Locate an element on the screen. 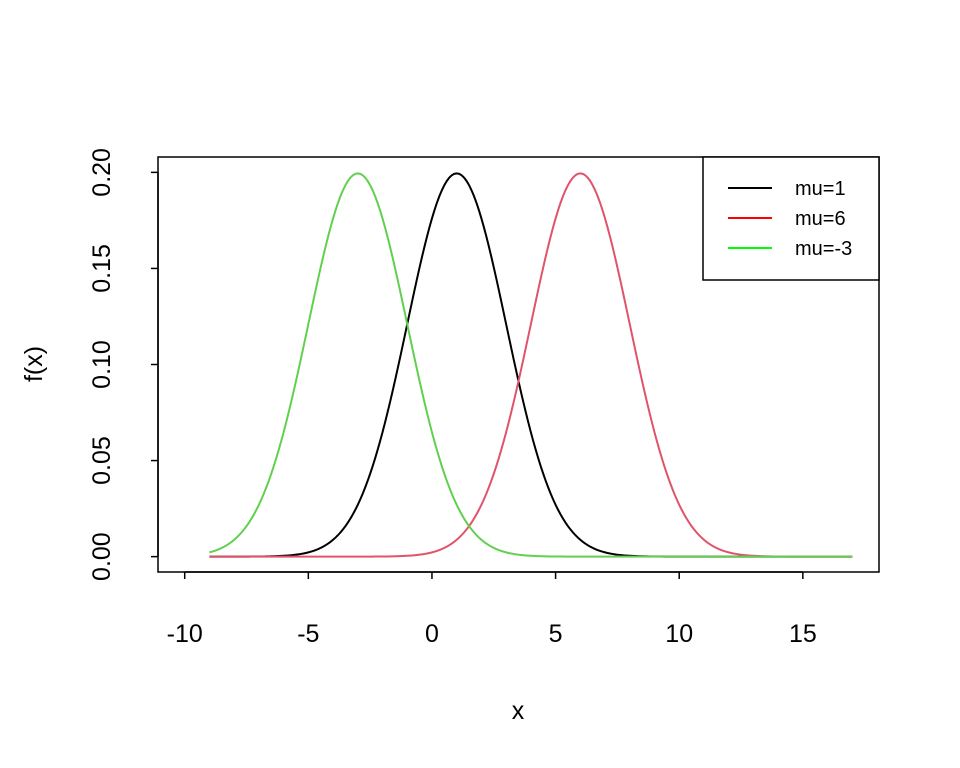  legend: mu=1 mu=6 mu=-3 is located at coordinates (791, 218).